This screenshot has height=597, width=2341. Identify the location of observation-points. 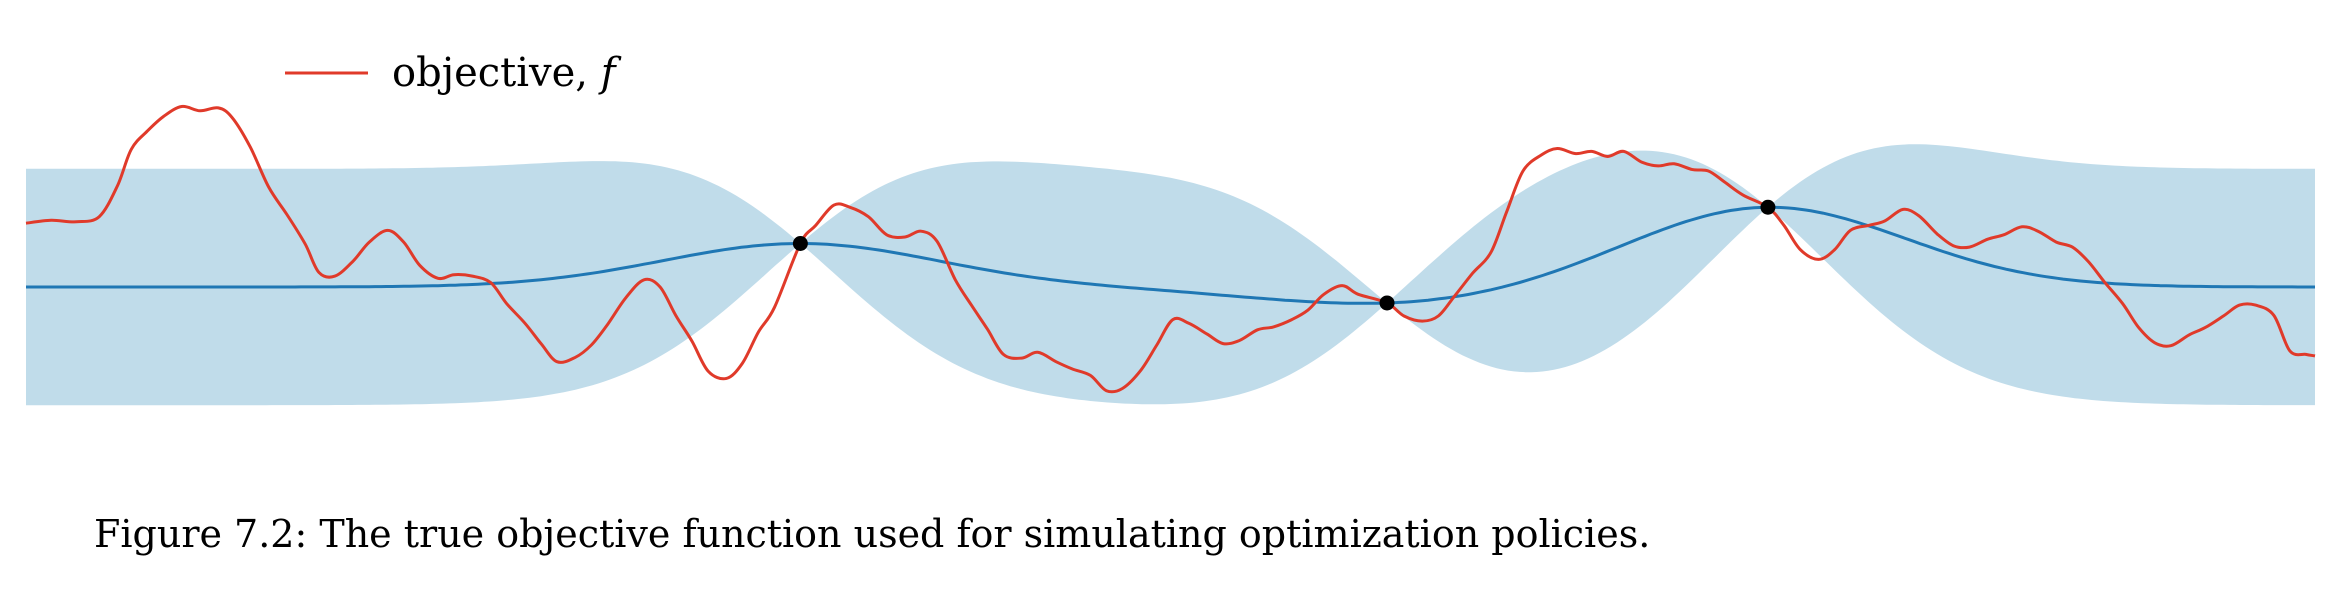
(1284, 255).